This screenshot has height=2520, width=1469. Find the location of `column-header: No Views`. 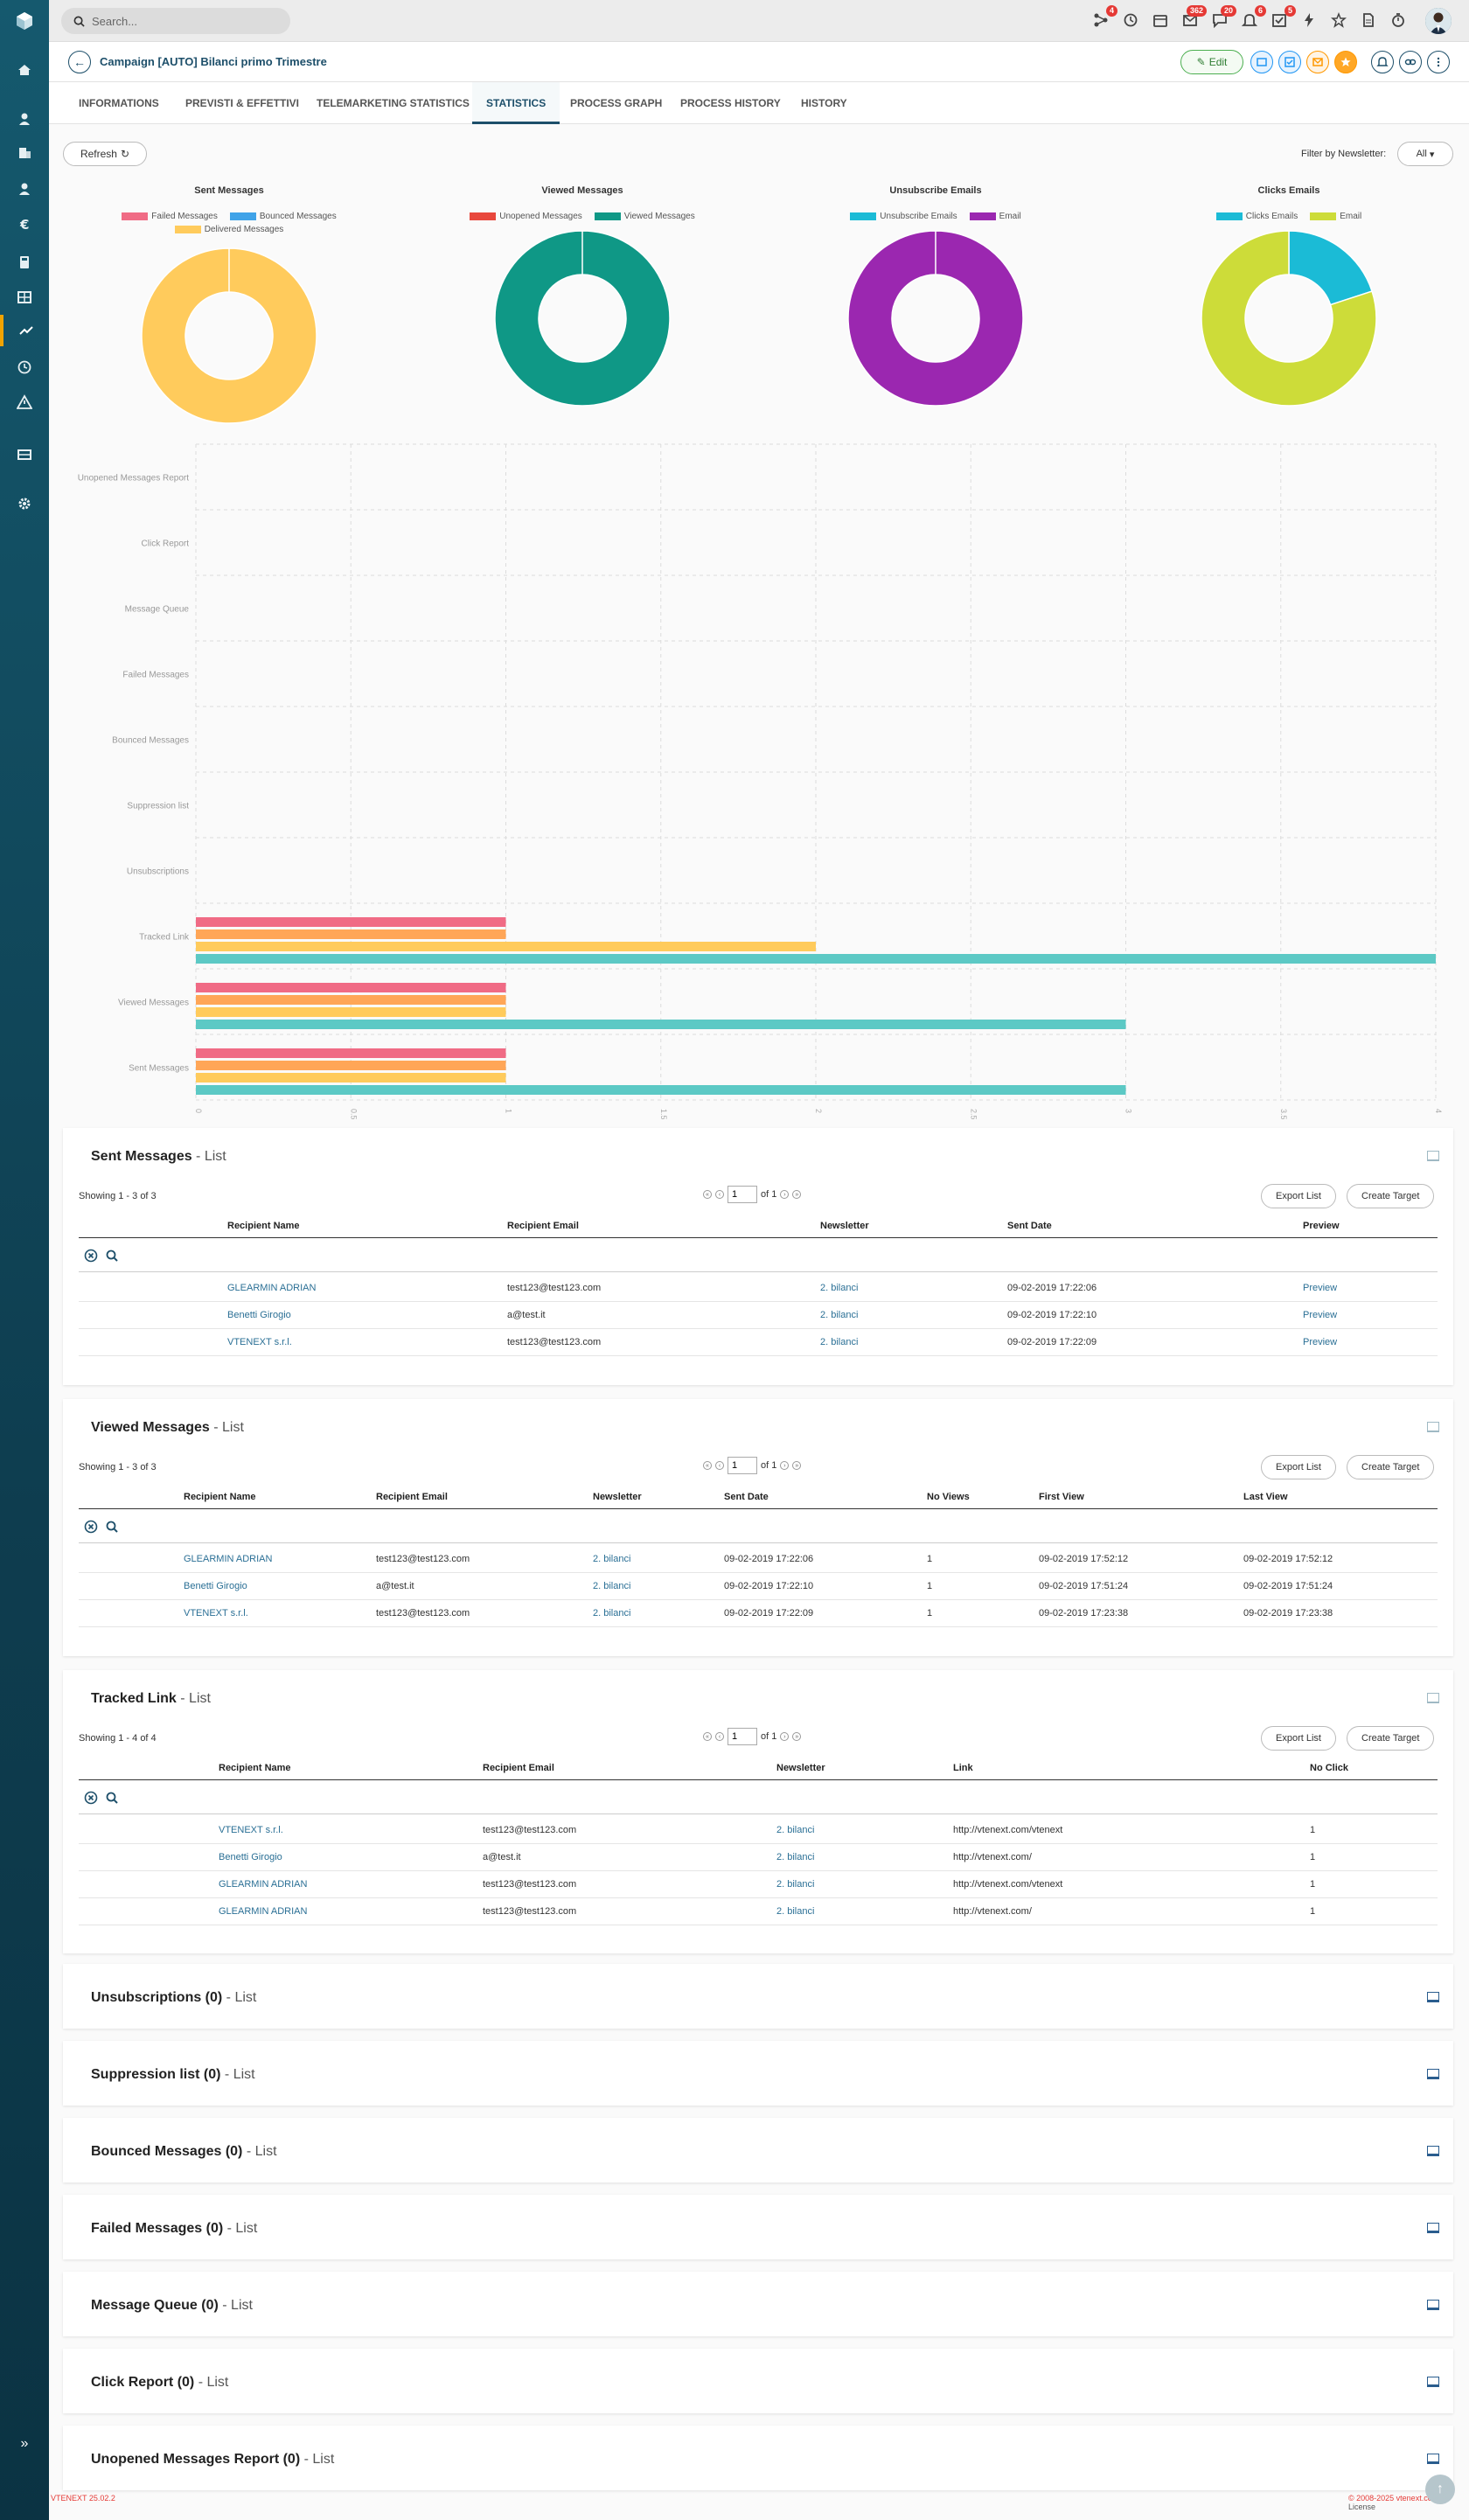

column-header: No Views is located at coordinates (948, 1497).